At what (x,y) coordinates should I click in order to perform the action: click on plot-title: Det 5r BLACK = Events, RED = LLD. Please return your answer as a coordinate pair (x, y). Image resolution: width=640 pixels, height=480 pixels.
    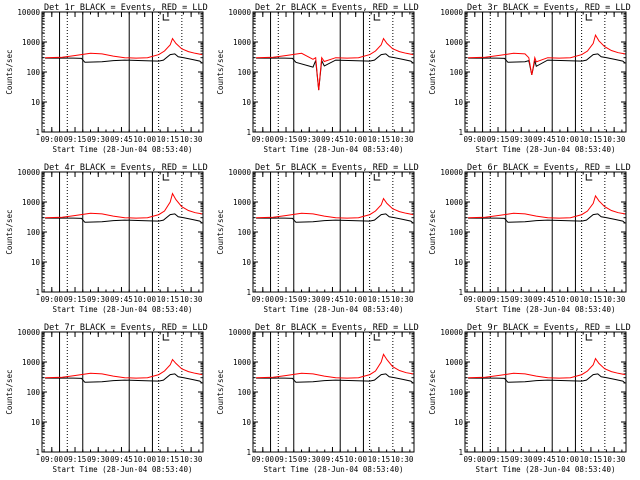
    Looking at the image, I should click on (337, 168).